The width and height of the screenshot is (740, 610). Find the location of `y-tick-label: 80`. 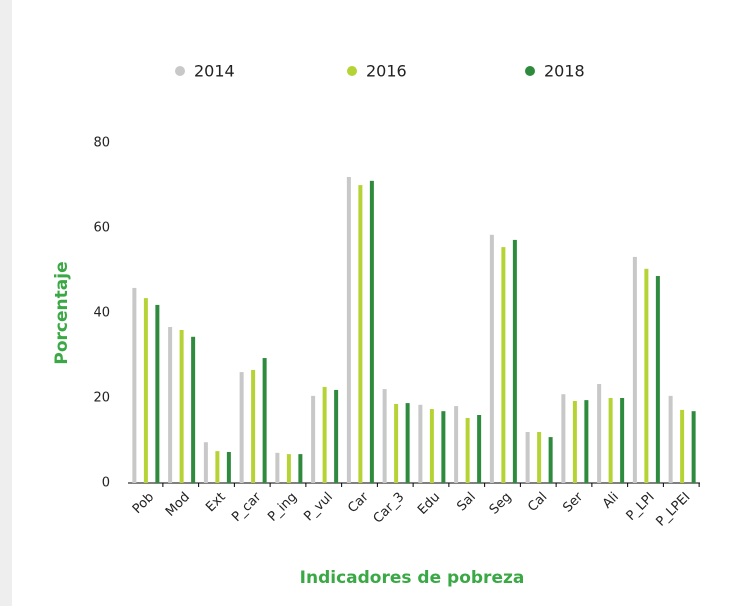

y-tick-label: 80 is located at coordinates (101, 143).